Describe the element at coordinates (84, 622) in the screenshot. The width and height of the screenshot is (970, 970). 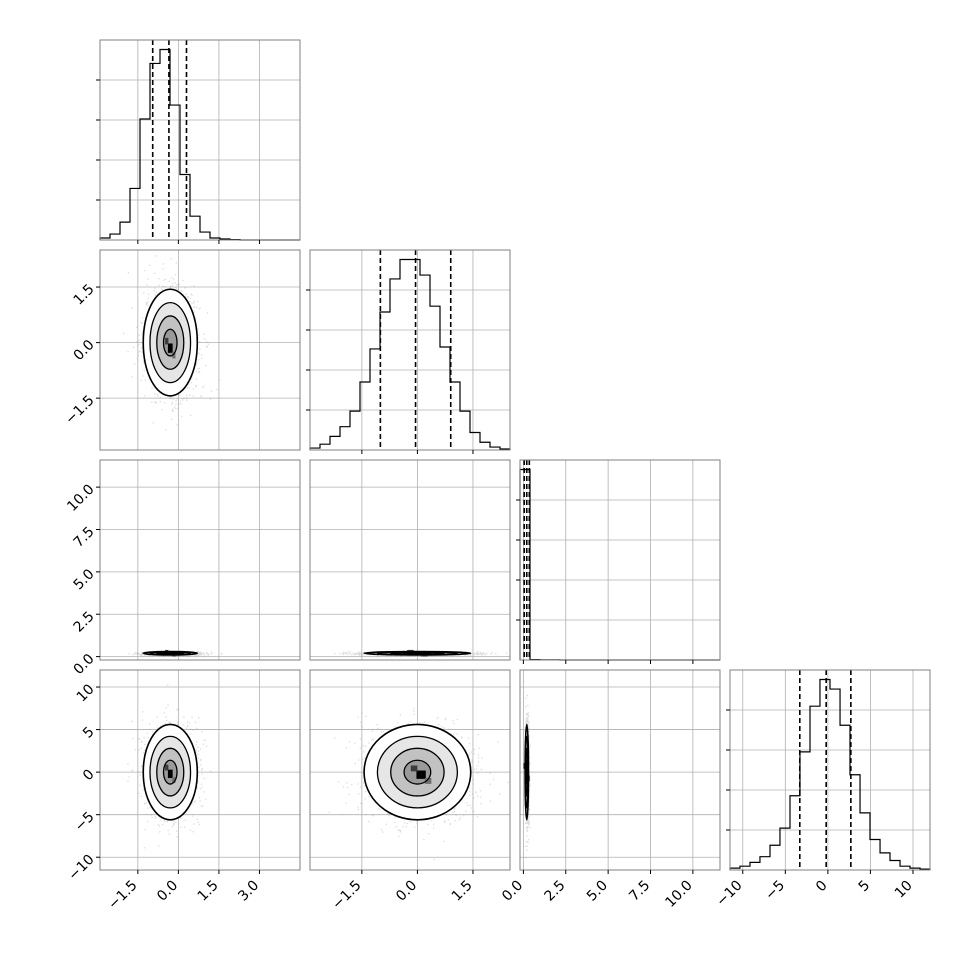
I see `y-tick-label: 2.5` at that location.